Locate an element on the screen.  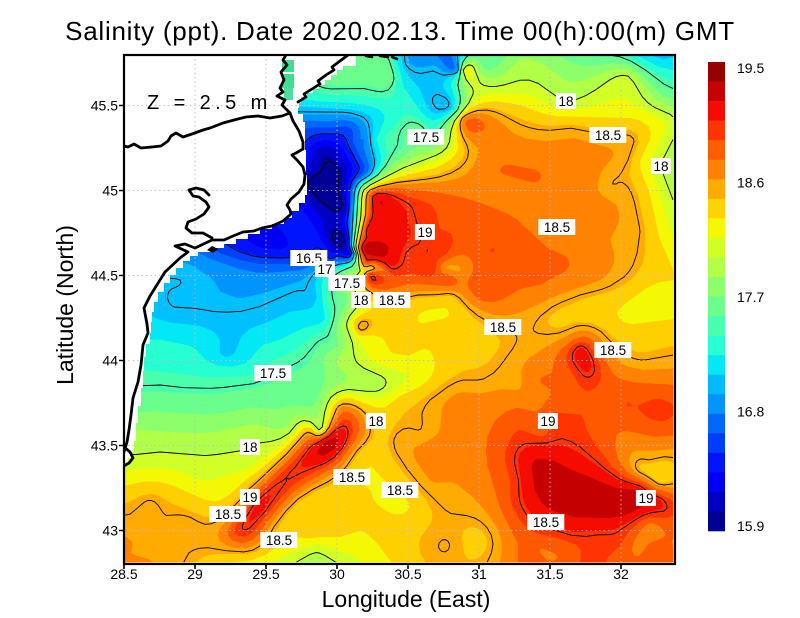
svg-text: 45 is located at coordinates (110, 191).